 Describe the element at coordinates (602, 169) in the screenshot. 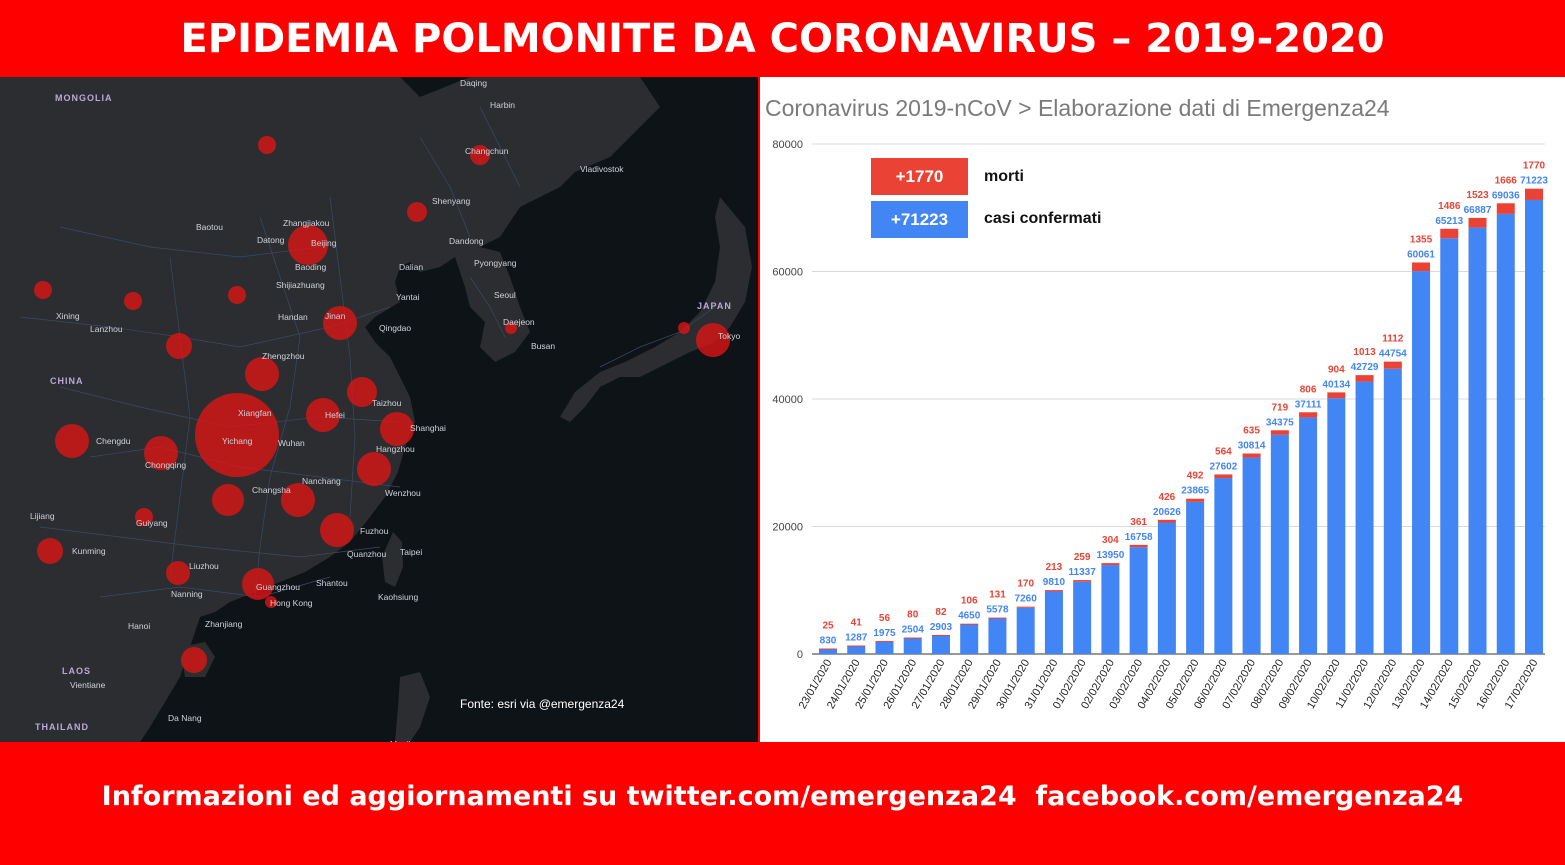

I see `place-label: Vladivostok` at that location.